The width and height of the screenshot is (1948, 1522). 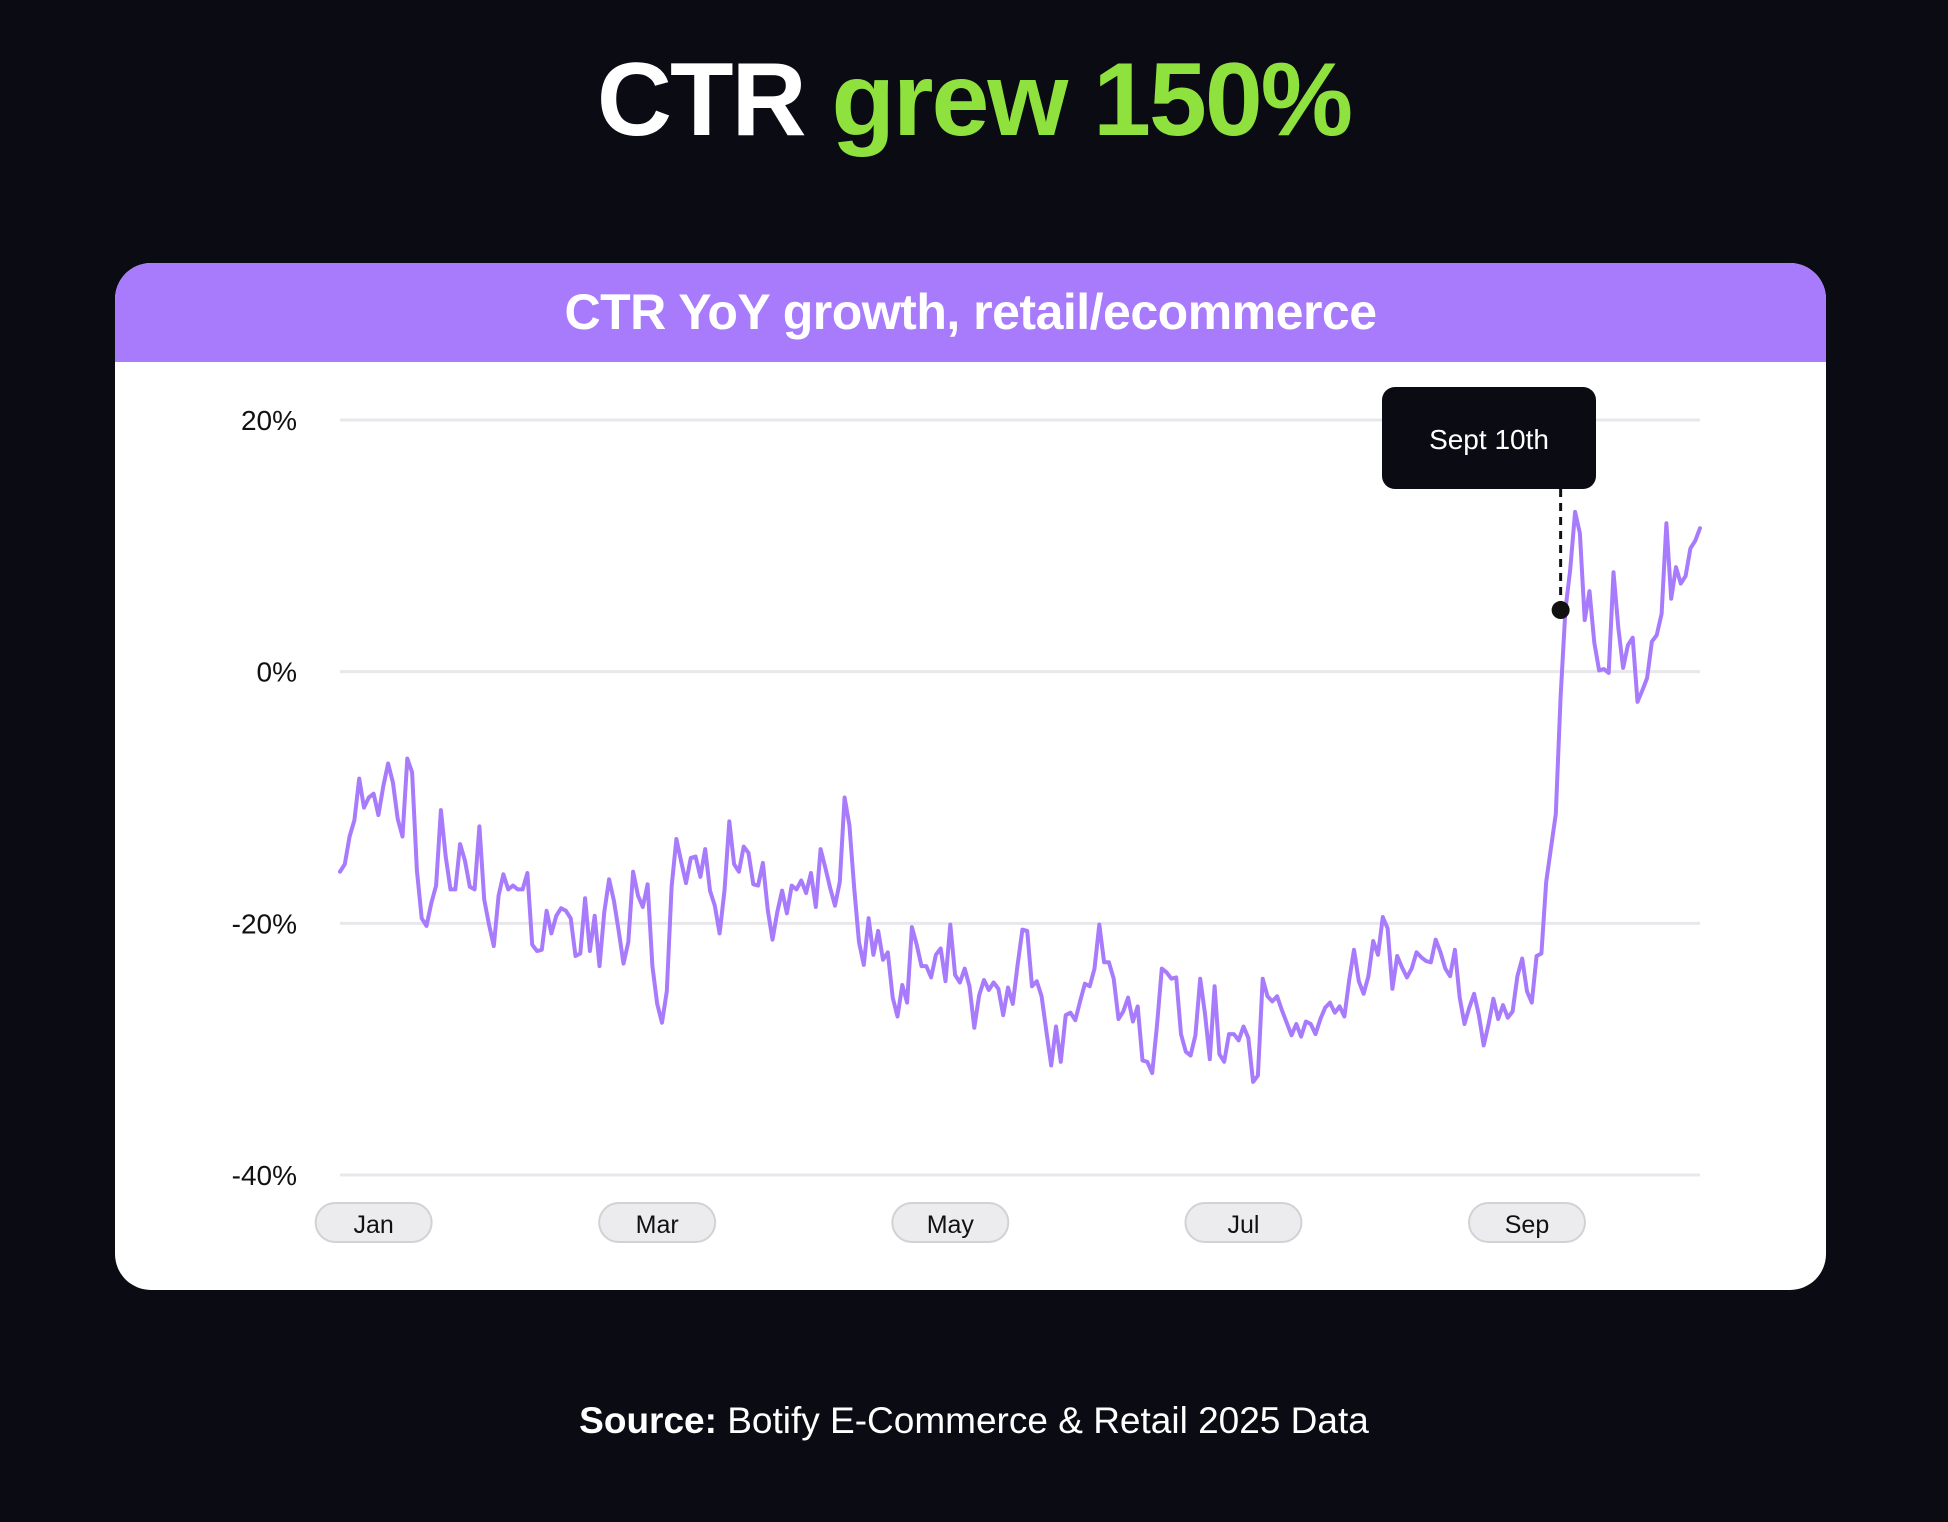 What do you see at coordinates (1243, 1225) in the screenshot?
I see `x-tick-label: Jul` at bounding box center [1243, 1225].